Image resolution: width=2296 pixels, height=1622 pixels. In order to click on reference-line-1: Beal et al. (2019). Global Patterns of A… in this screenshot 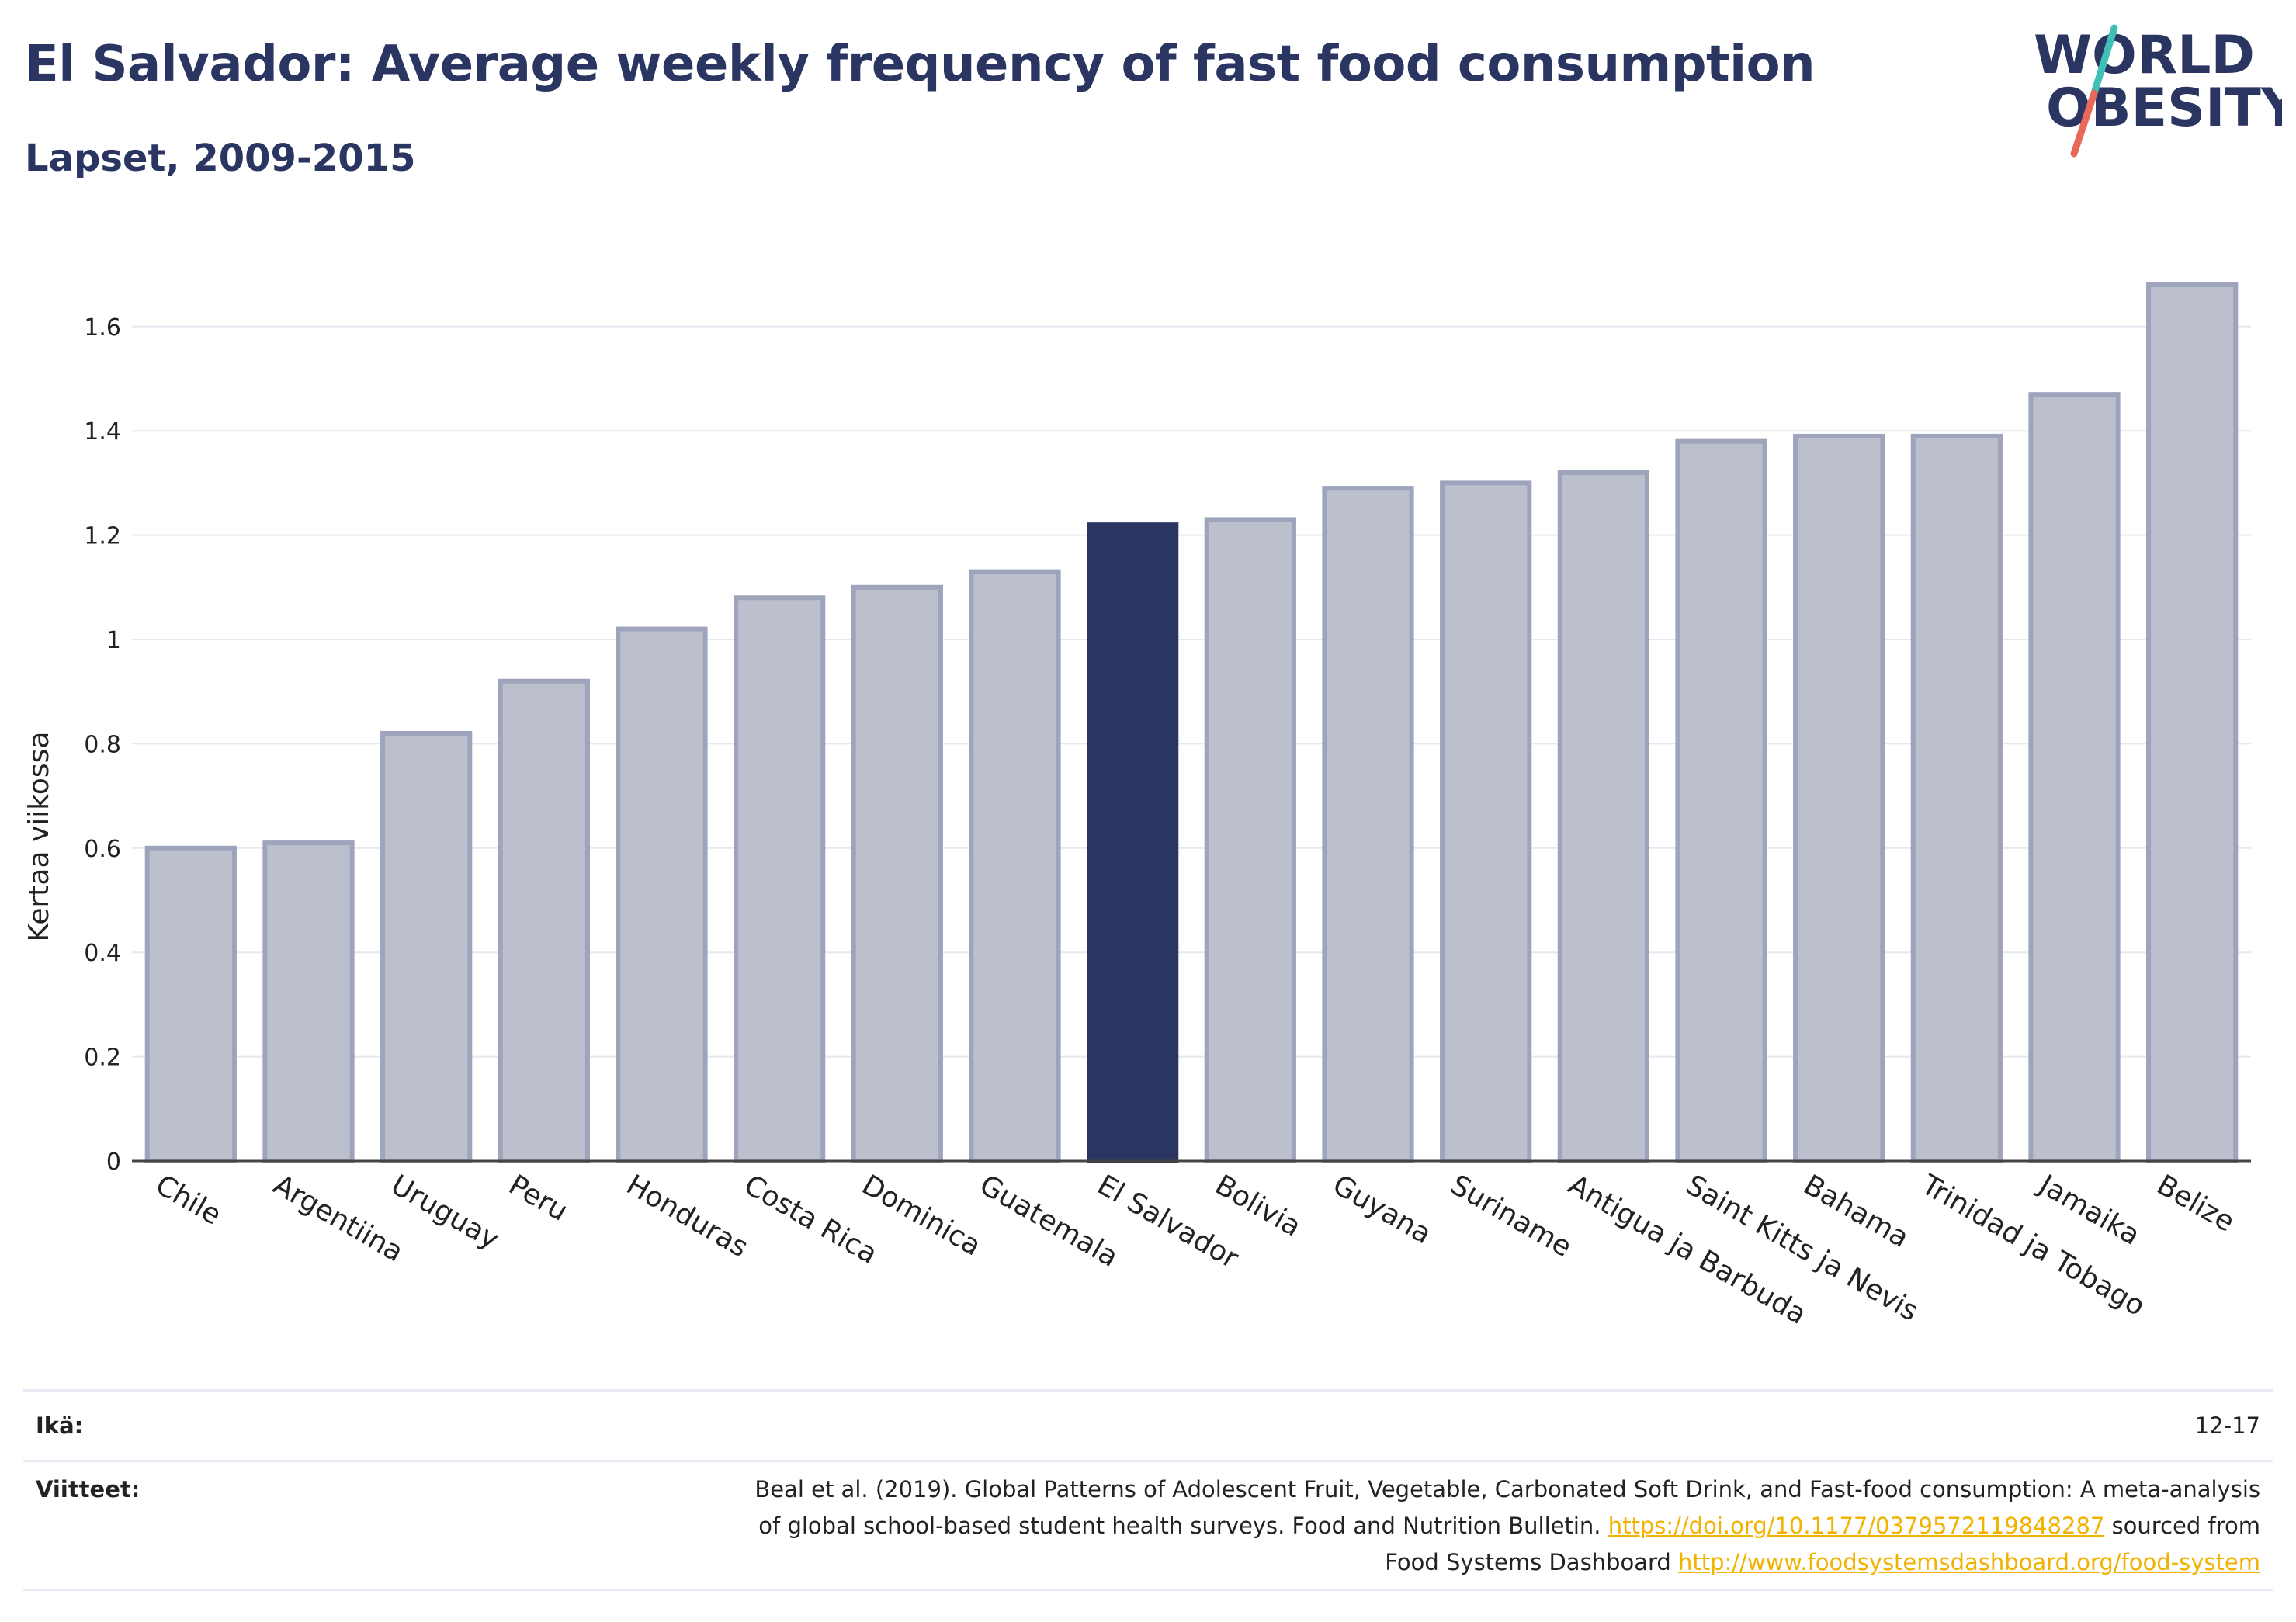, I will do `click(1507, 1489)`.